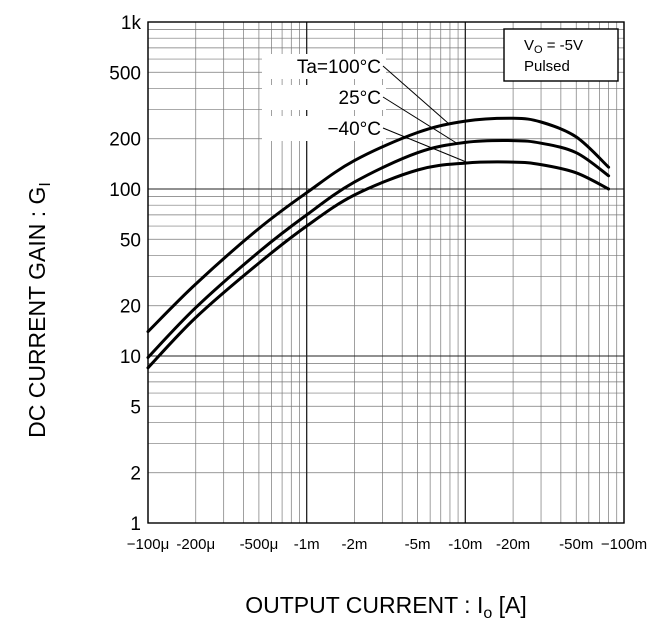  What do you see at coordinates (307, 544) in the screenshot?
I see `x-tick-label: -1m` at bounding box center [307, 544].